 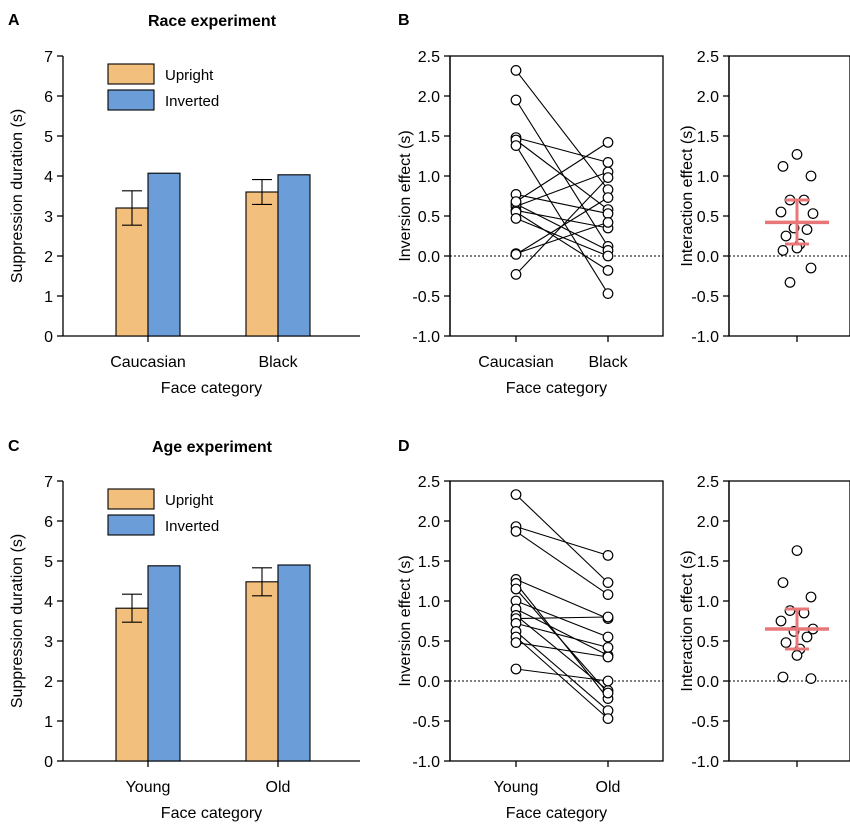 What do you see at coordinates (426, 337) in the screenshot?
I see `panel-b-ytick-label: -1.0` at bounding box center [426, 337].